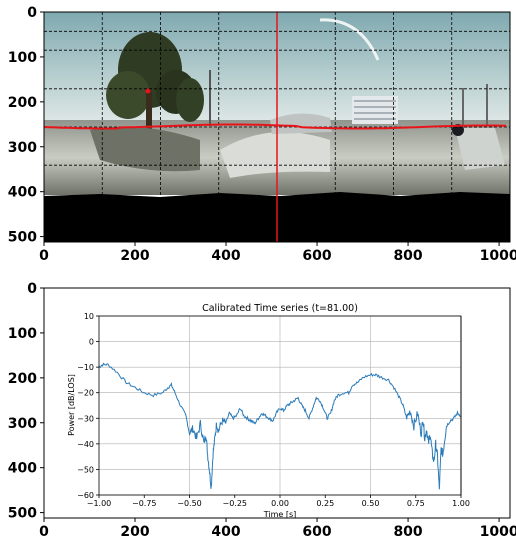 The image size is (516, 544). Describe the element at coordinates (316, 256) in the screenshot. I see `panorama-xtick-label-3: 600` at that location.